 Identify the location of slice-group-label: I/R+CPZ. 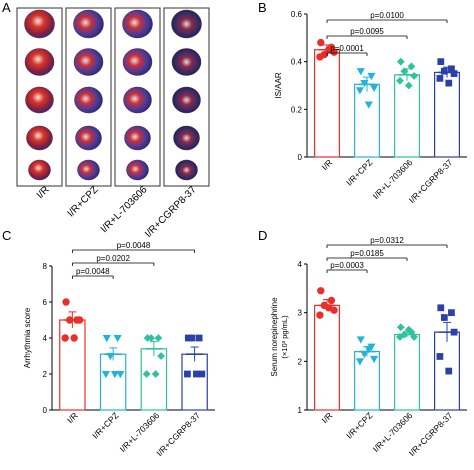
(83, 201).